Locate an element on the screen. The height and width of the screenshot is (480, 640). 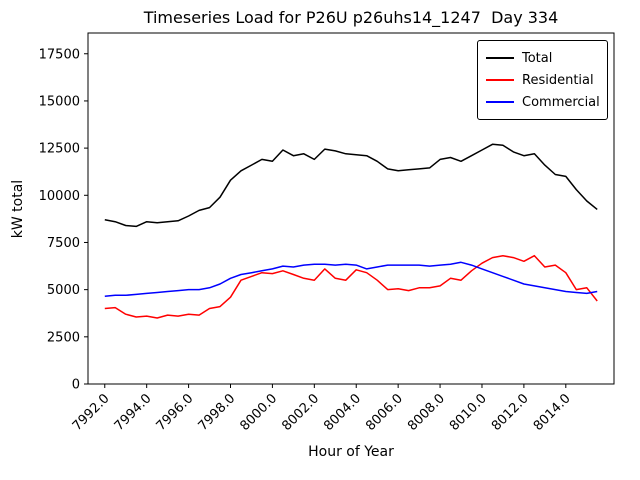
y-tick-label: 10000 is located at coordinates (59, 196).